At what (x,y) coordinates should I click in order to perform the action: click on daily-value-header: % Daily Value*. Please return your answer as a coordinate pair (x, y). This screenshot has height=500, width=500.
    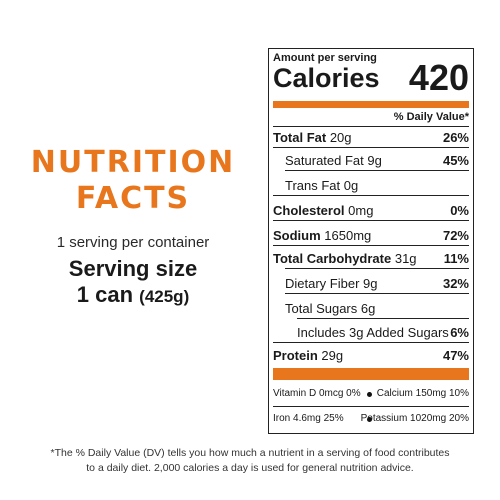
    Looking at the image, I should click on (431, 117).